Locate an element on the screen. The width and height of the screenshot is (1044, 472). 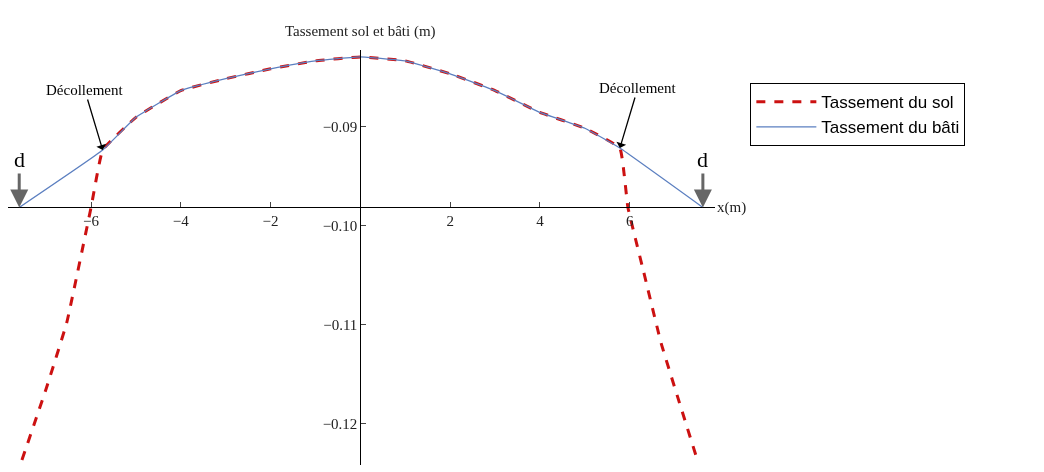
x-axis-title: x(m) is located at coordinates (732, 207).